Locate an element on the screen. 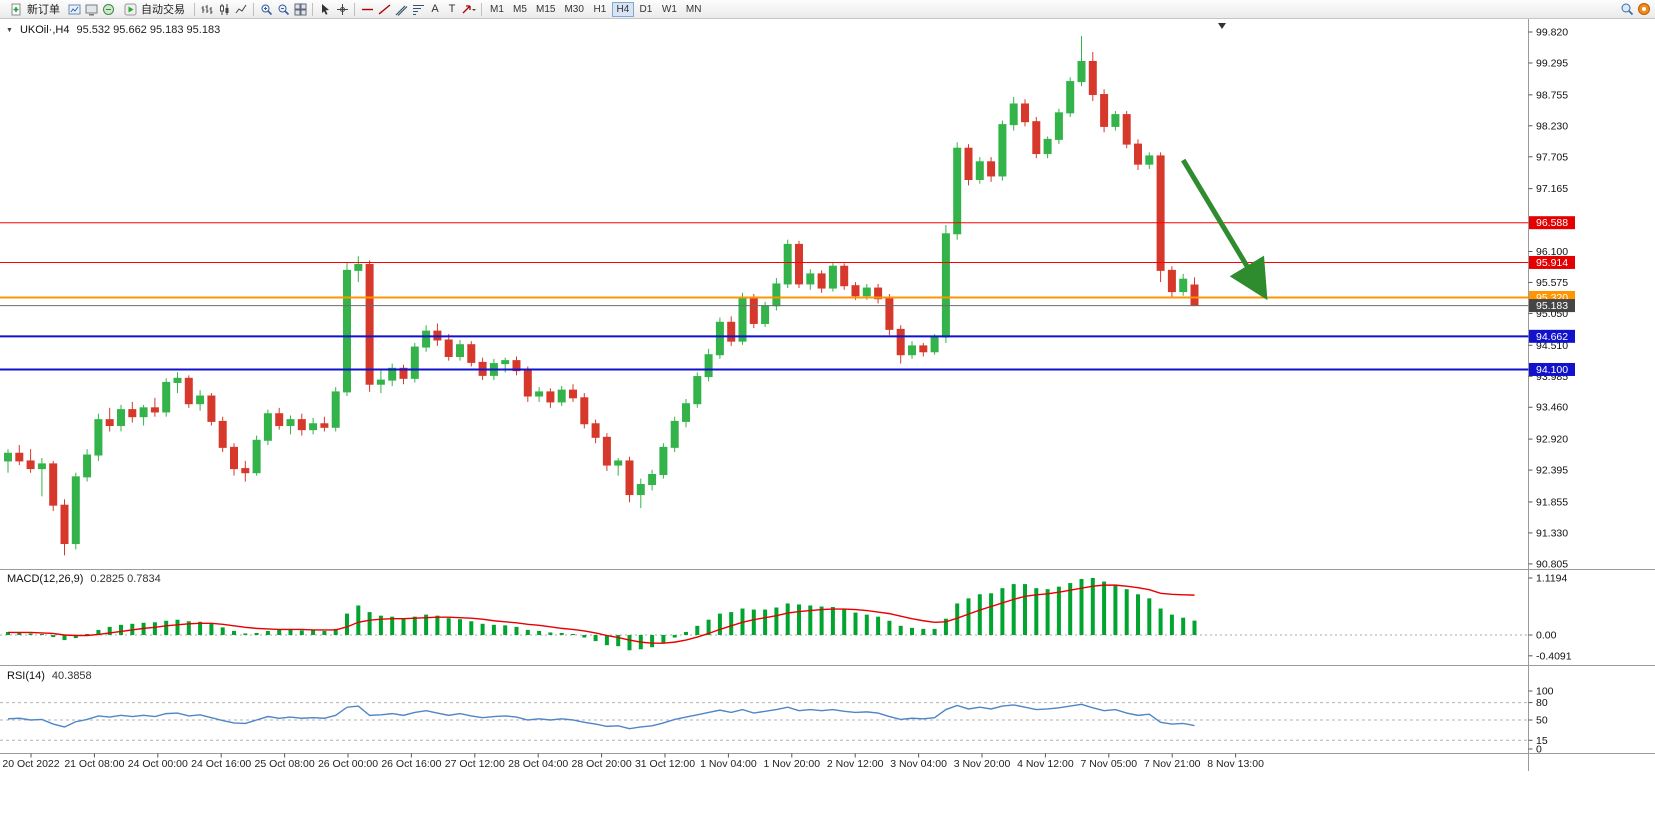  bar-shift-marker is located at coordinates (1222, 26).